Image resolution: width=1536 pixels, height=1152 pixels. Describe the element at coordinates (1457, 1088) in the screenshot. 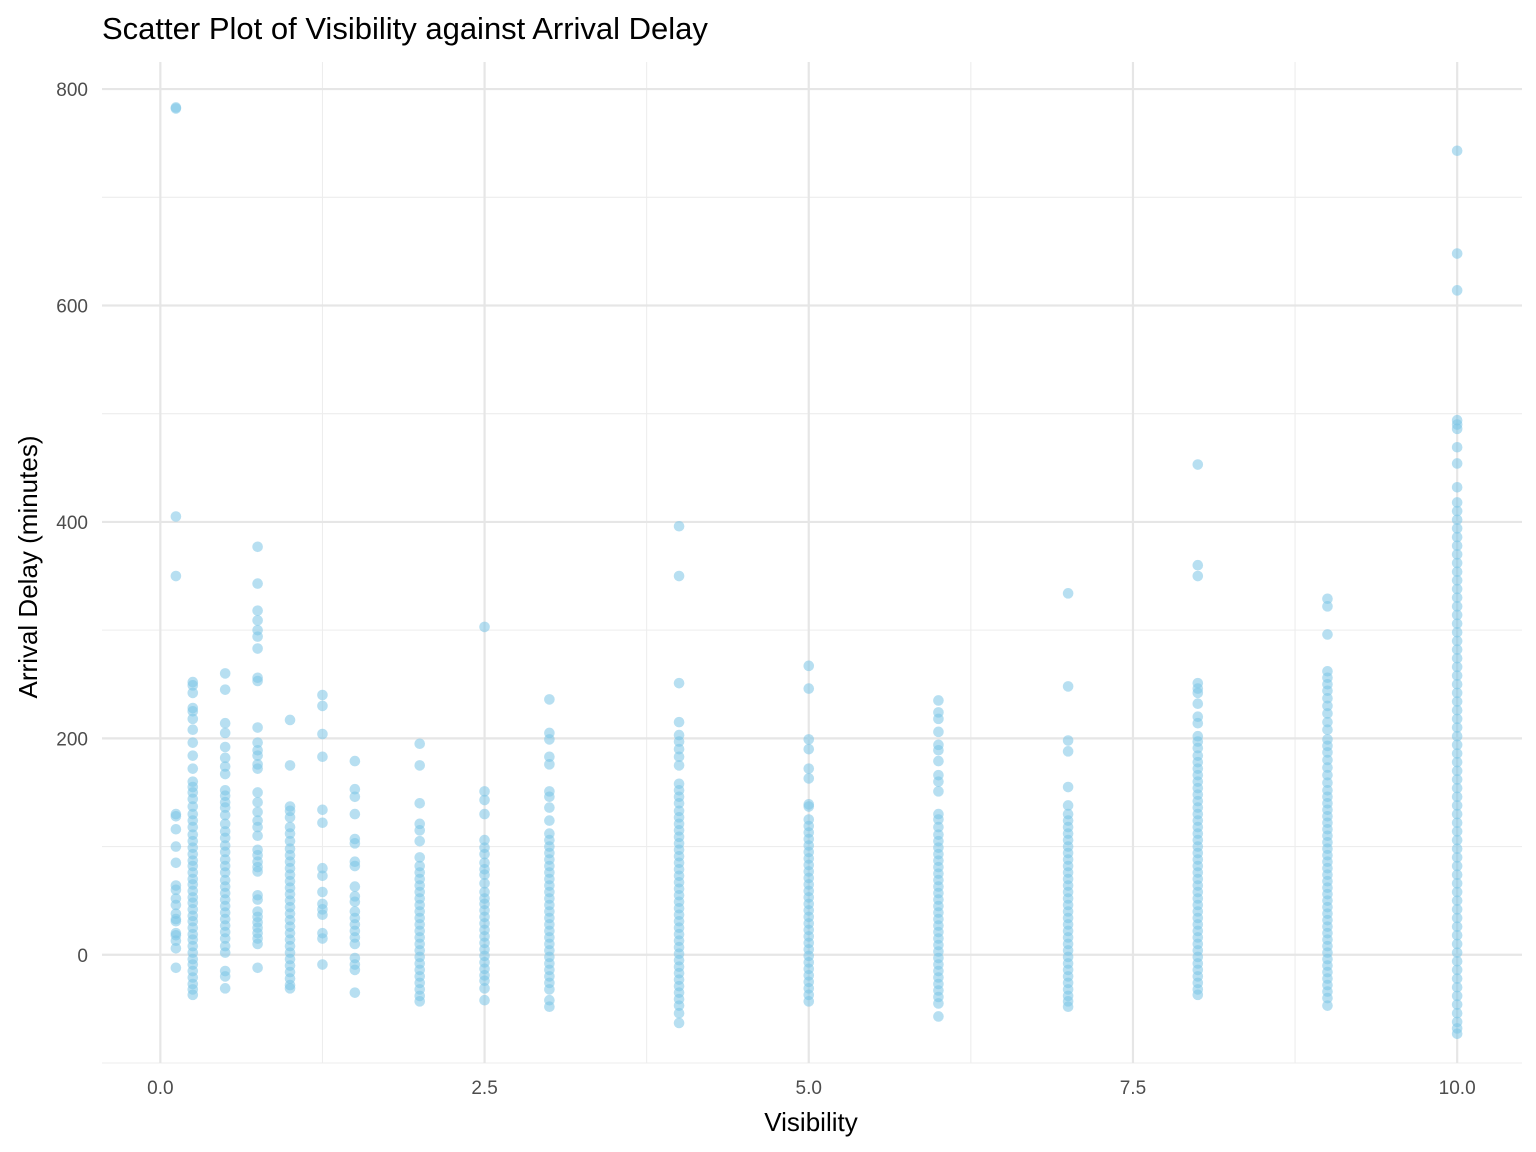

I see `x-tick-label: 10.0` at that location.